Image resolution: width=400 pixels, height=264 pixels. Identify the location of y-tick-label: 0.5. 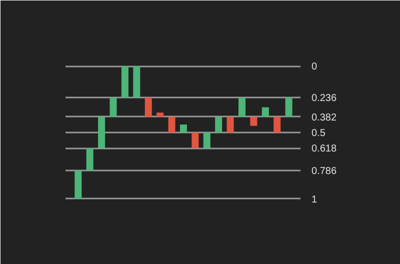
(319, 133).